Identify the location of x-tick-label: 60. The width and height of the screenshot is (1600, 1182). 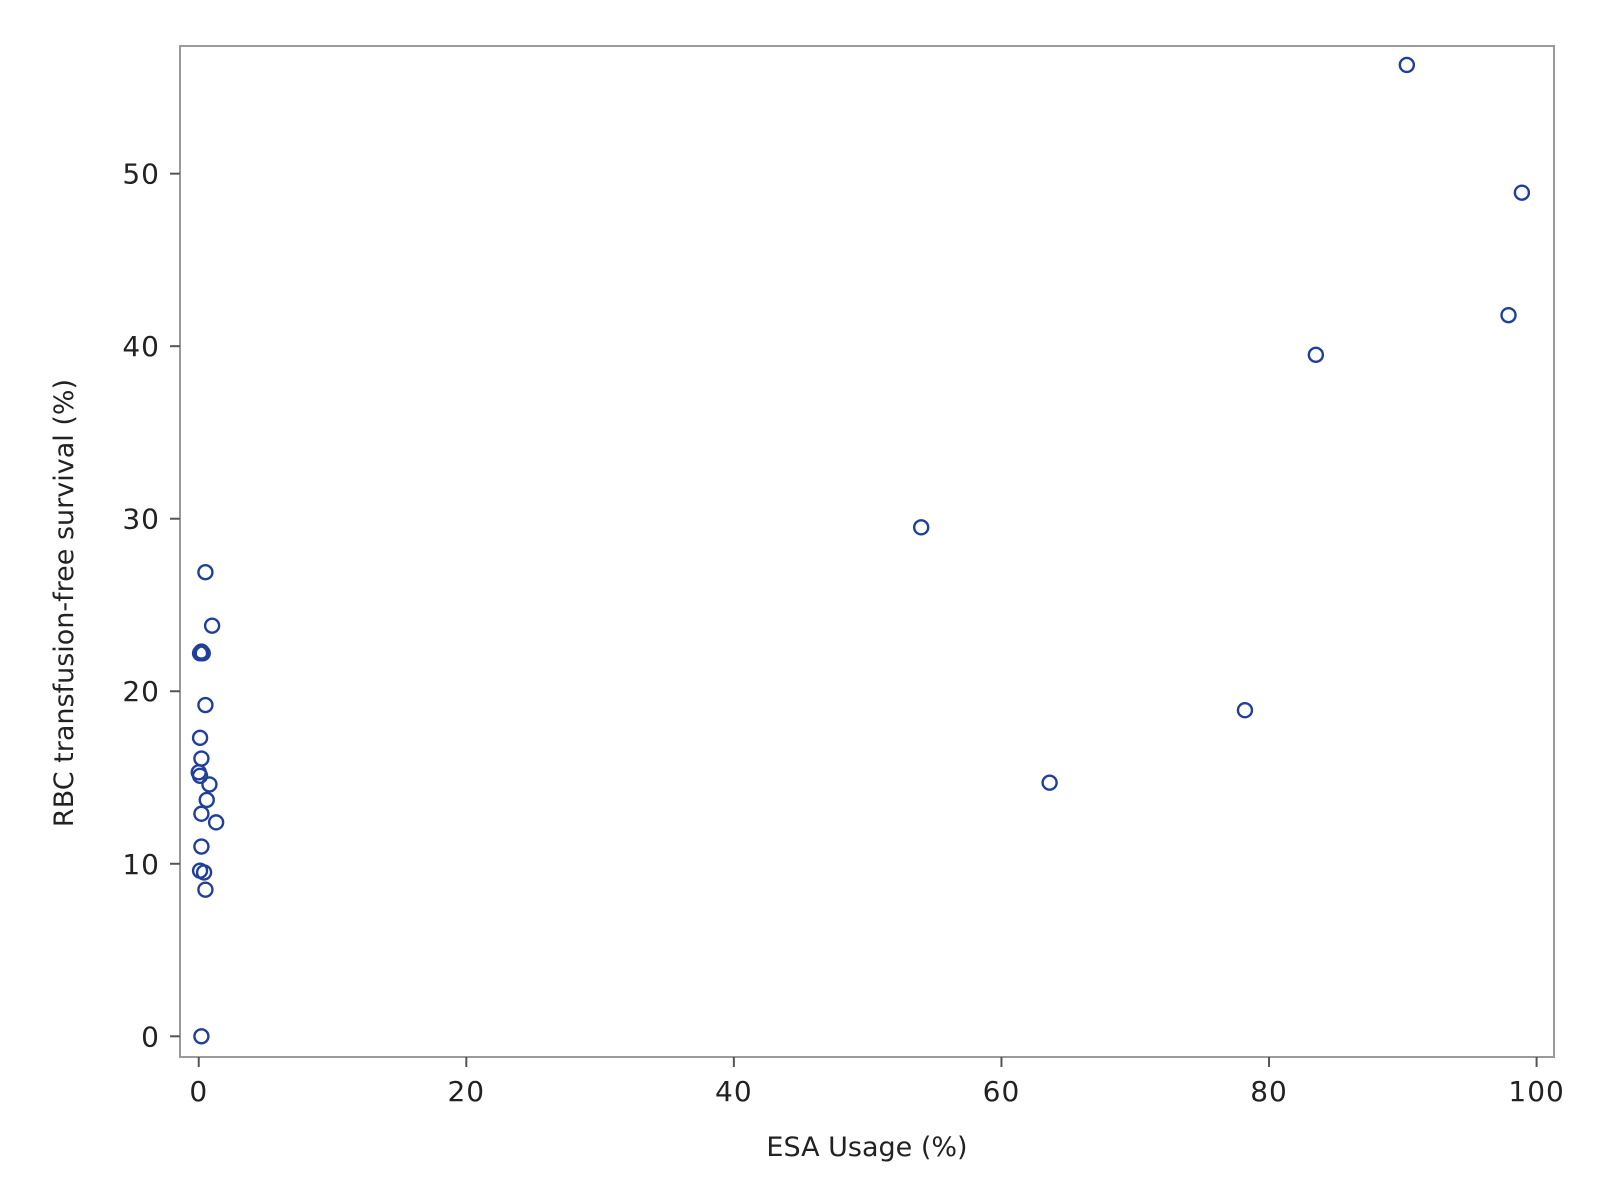
(1002, 1091).